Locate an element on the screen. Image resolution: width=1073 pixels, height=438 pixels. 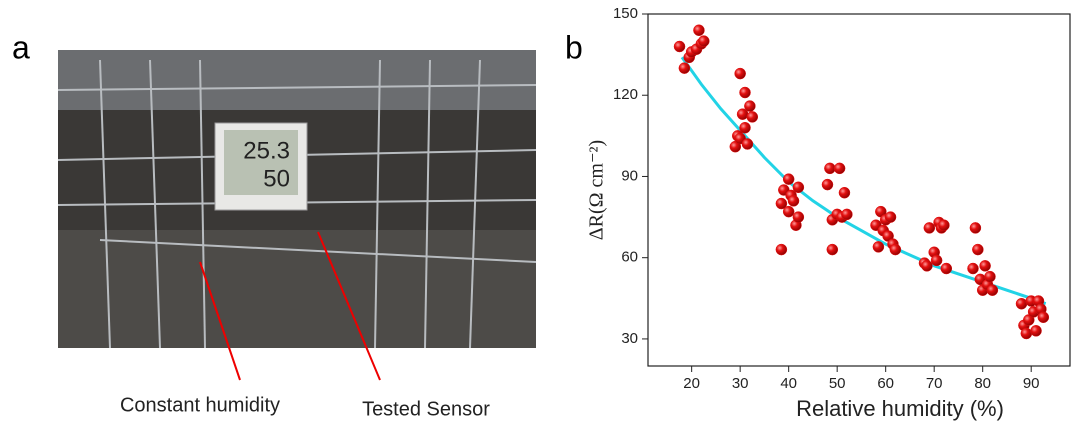
x-tick-label: 40 is located at coordinates (788, 383).